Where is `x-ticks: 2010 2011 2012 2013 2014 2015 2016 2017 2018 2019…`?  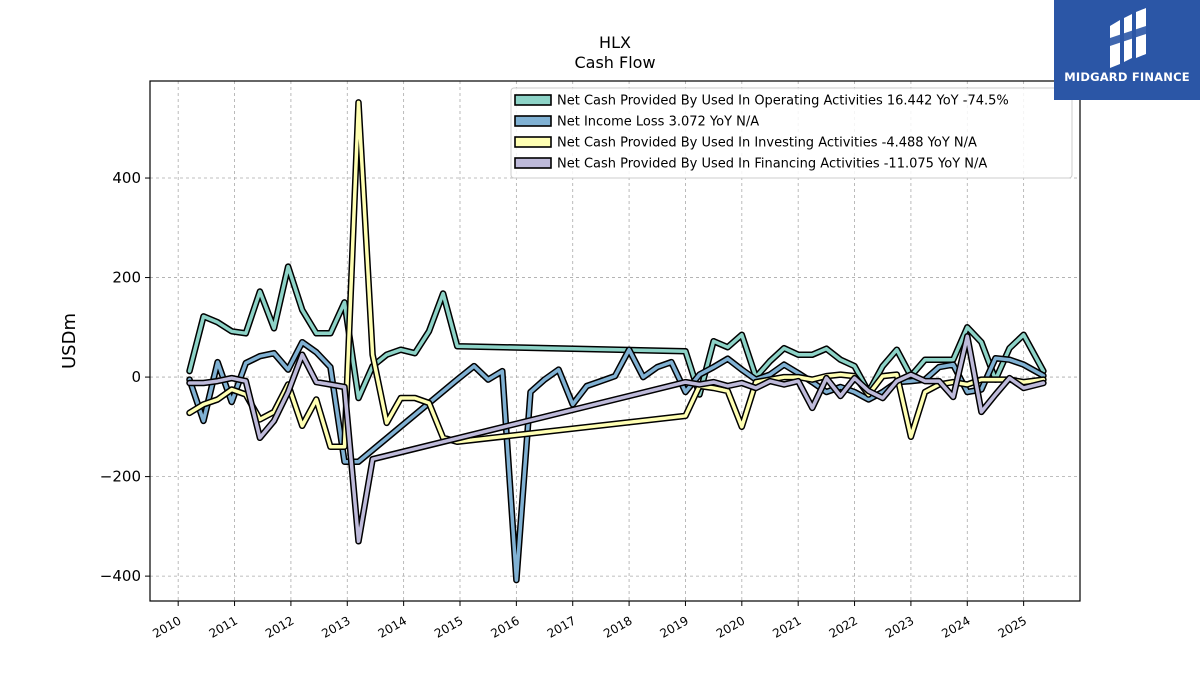 x-ticks: 2010 2011 2012 2013 2014 2015 2016 2017 2018 2019… is located at coordinates (589, 621).